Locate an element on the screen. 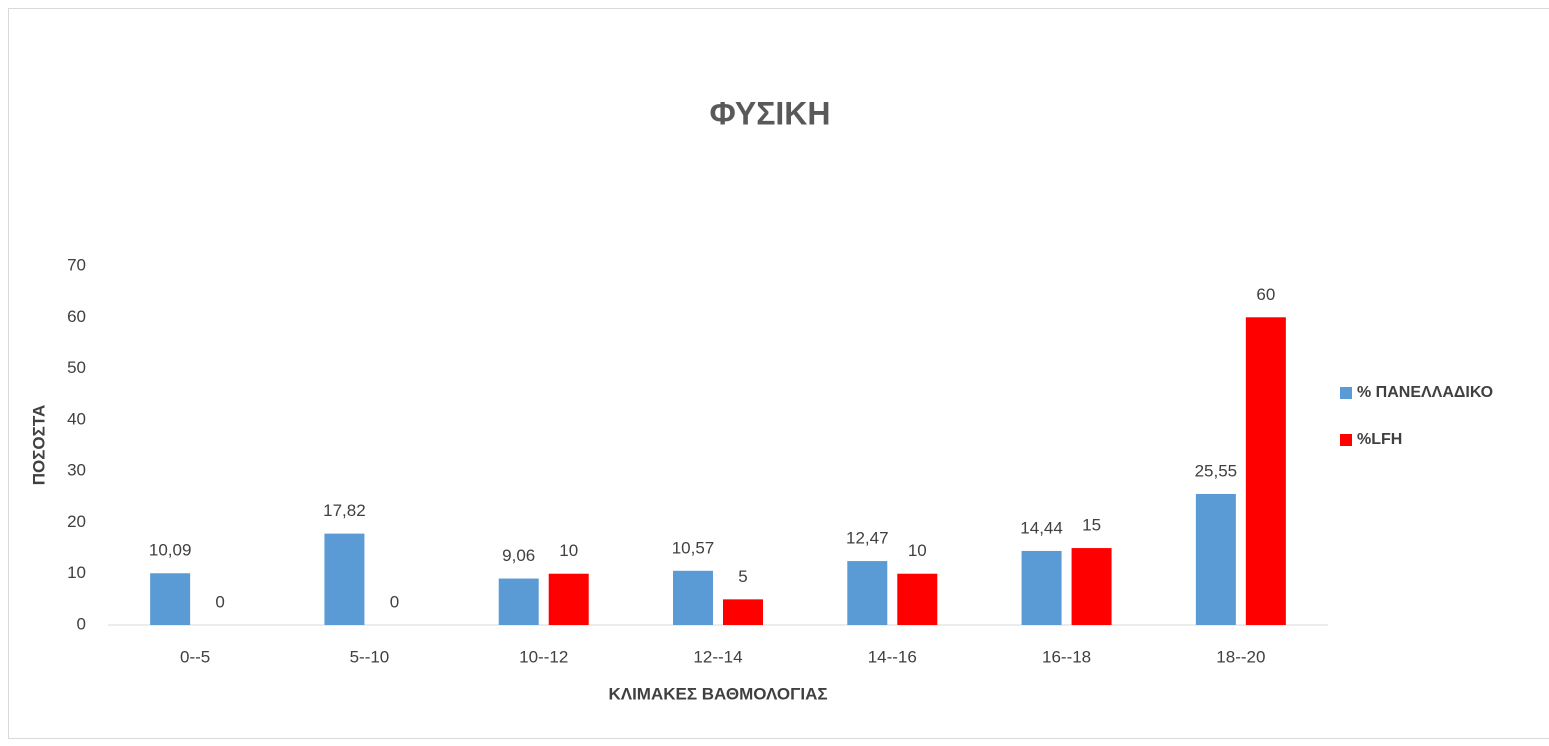 The image size is (1549, 746). data-label: 5 is located at coordinates (742, 576).